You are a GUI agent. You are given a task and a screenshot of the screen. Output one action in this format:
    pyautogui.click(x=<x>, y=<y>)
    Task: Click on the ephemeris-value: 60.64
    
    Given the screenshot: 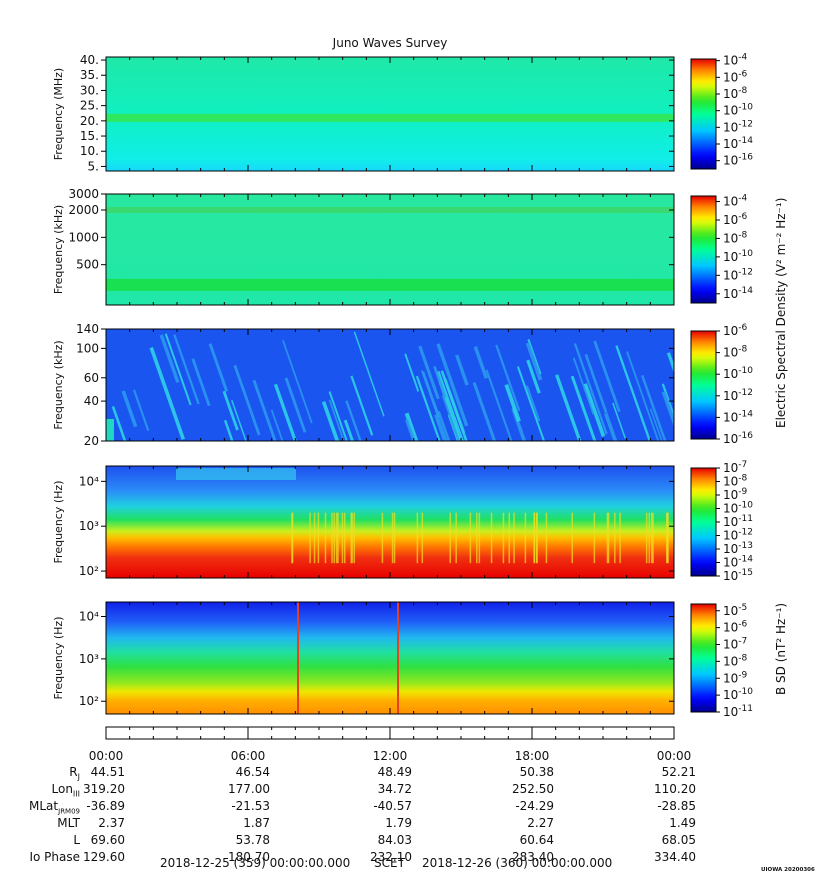 What is the action you would take?
    pyautogui.click(x=536, y=840)
    